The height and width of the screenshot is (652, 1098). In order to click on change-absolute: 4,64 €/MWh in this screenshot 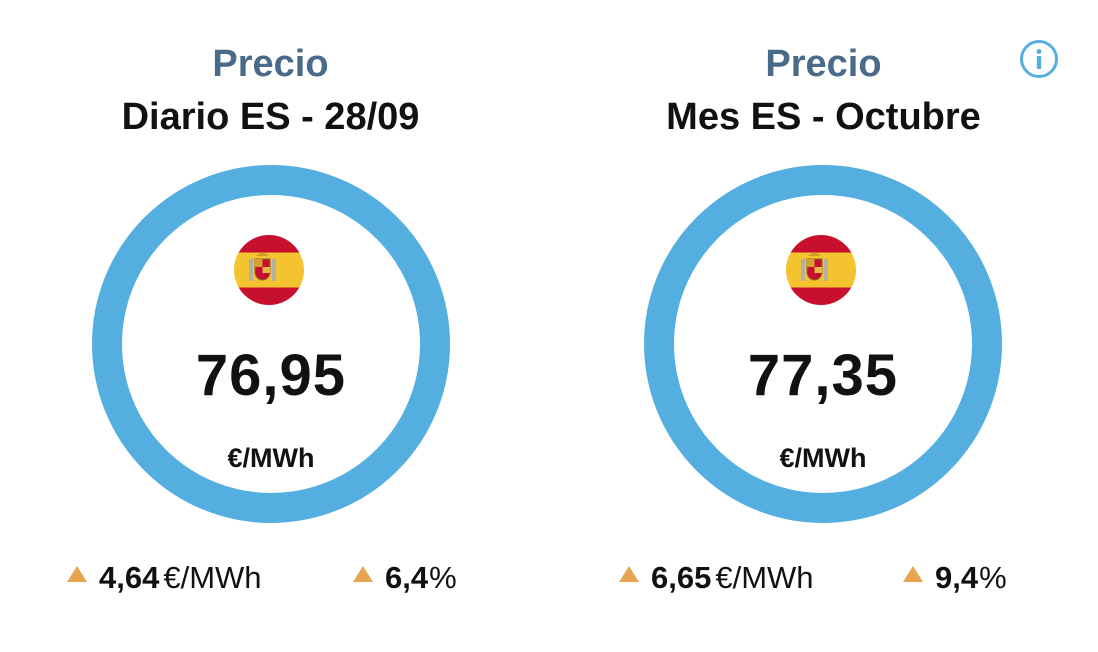, I will do `click(164, 578)`.